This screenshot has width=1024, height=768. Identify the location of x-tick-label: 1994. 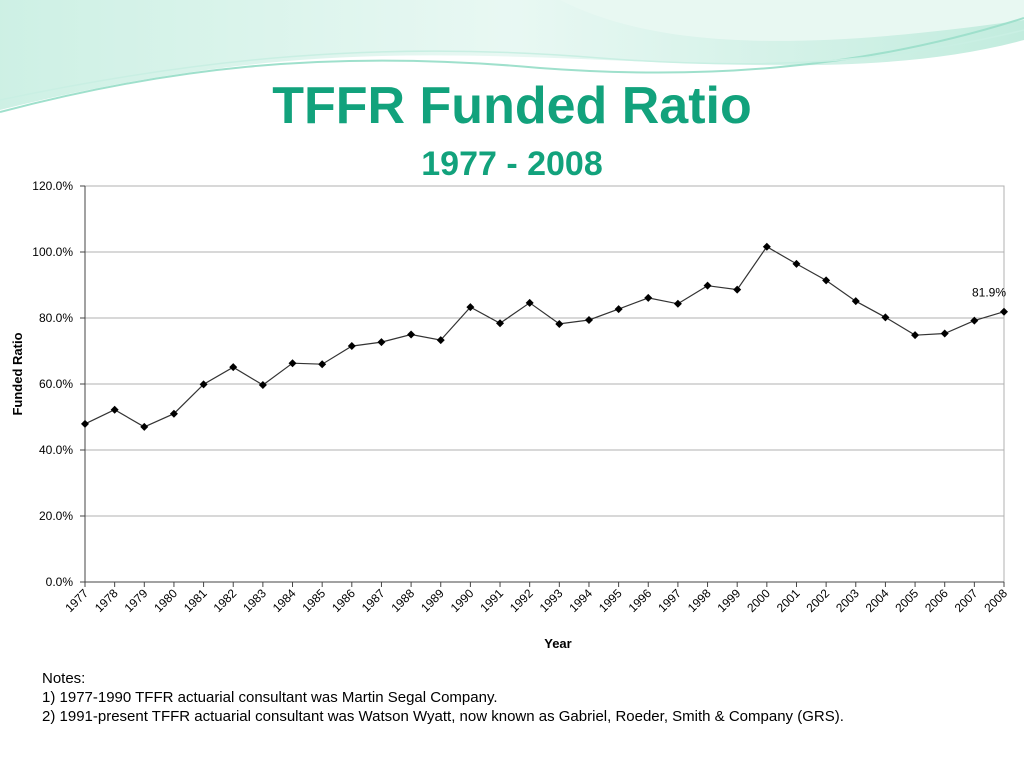
(580, 600).